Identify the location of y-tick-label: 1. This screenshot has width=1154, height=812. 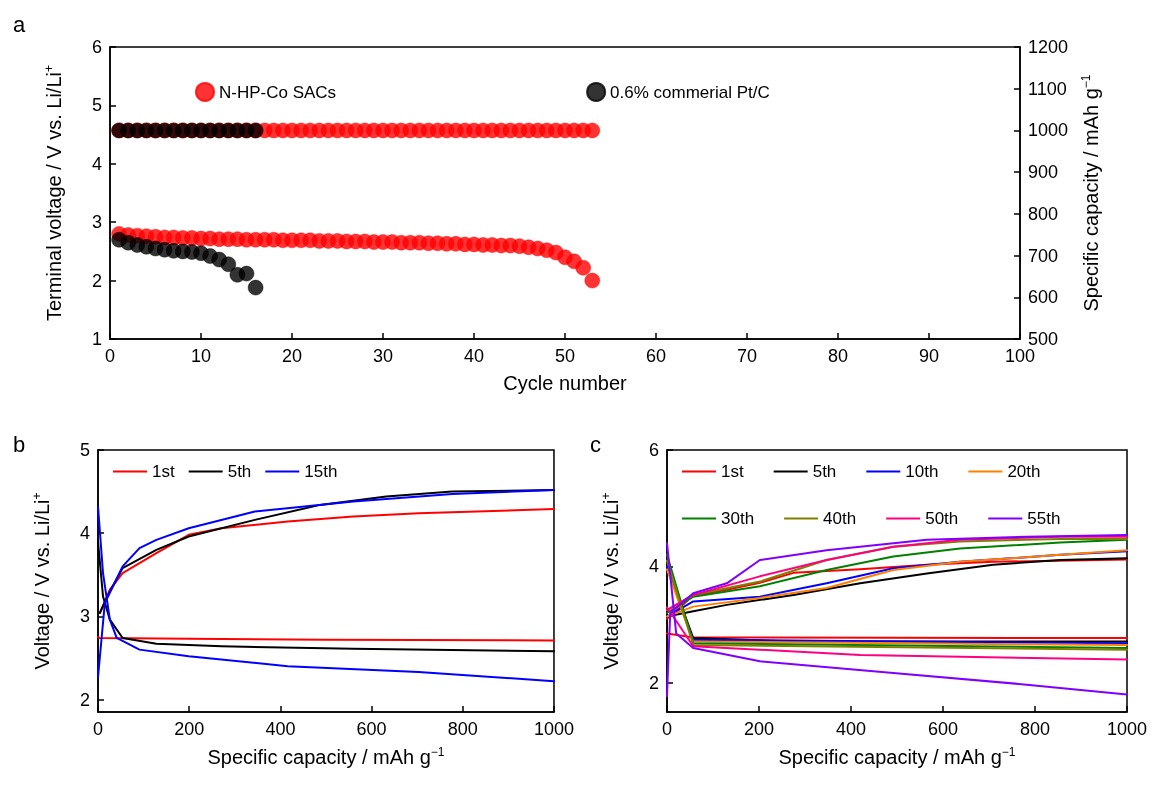
(96, 339).